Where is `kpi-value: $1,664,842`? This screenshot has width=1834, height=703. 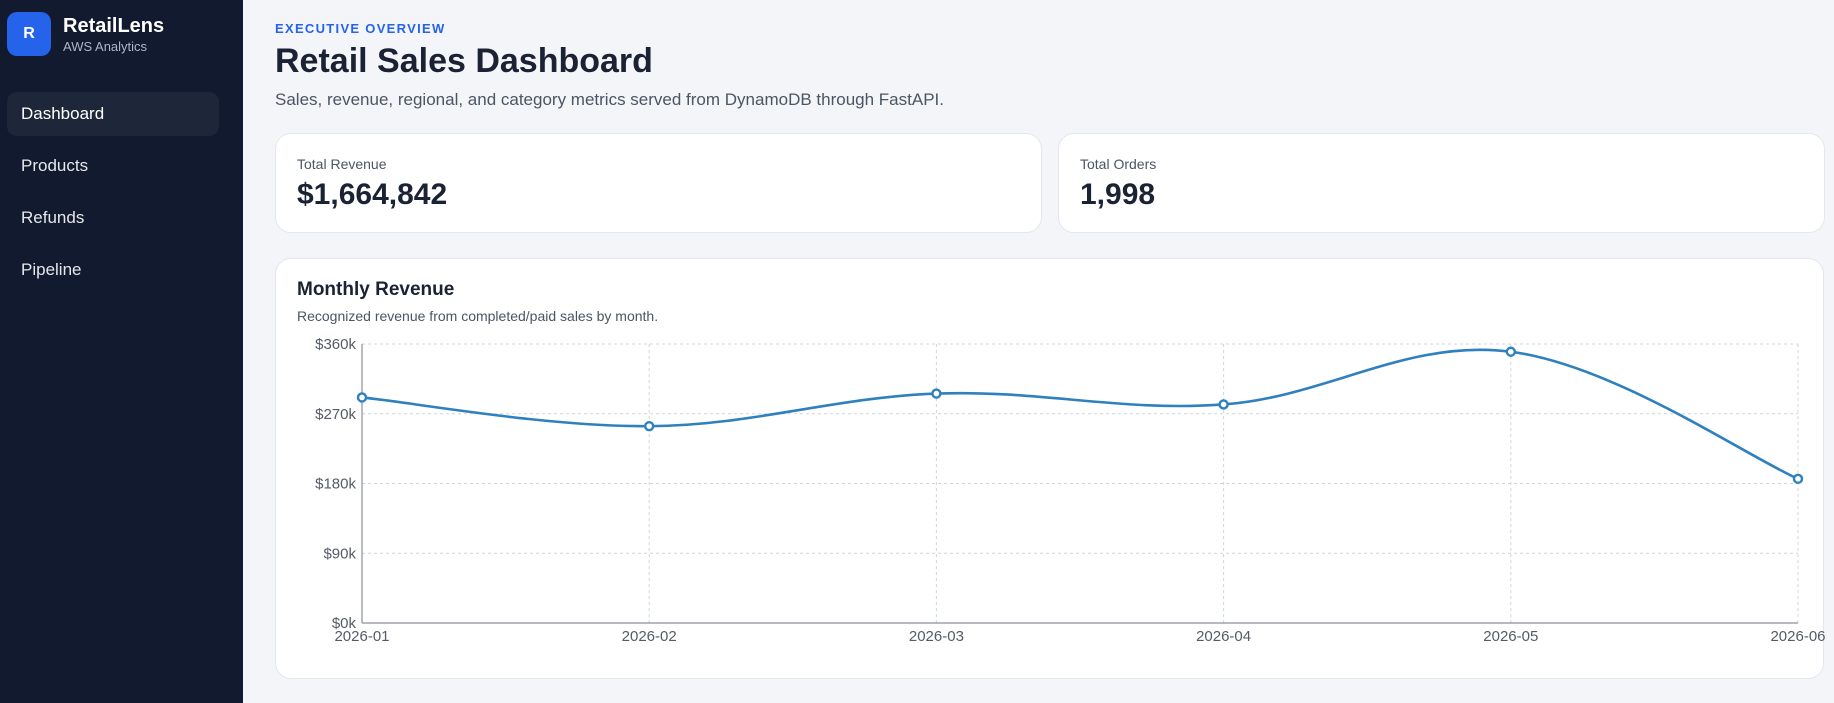 kpi-value: $1,664,842 is located at coordinates (372, 194).